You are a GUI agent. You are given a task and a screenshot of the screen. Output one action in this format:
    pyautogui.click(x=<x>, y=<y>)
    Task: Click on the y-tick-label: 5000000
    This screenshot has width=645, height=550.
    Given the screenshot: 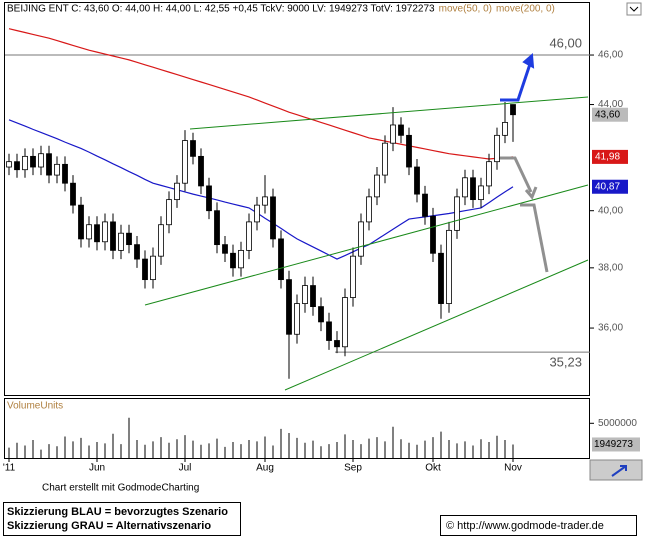 What is the action you would take?
    pyautogui.click(x=617, y=423)
    